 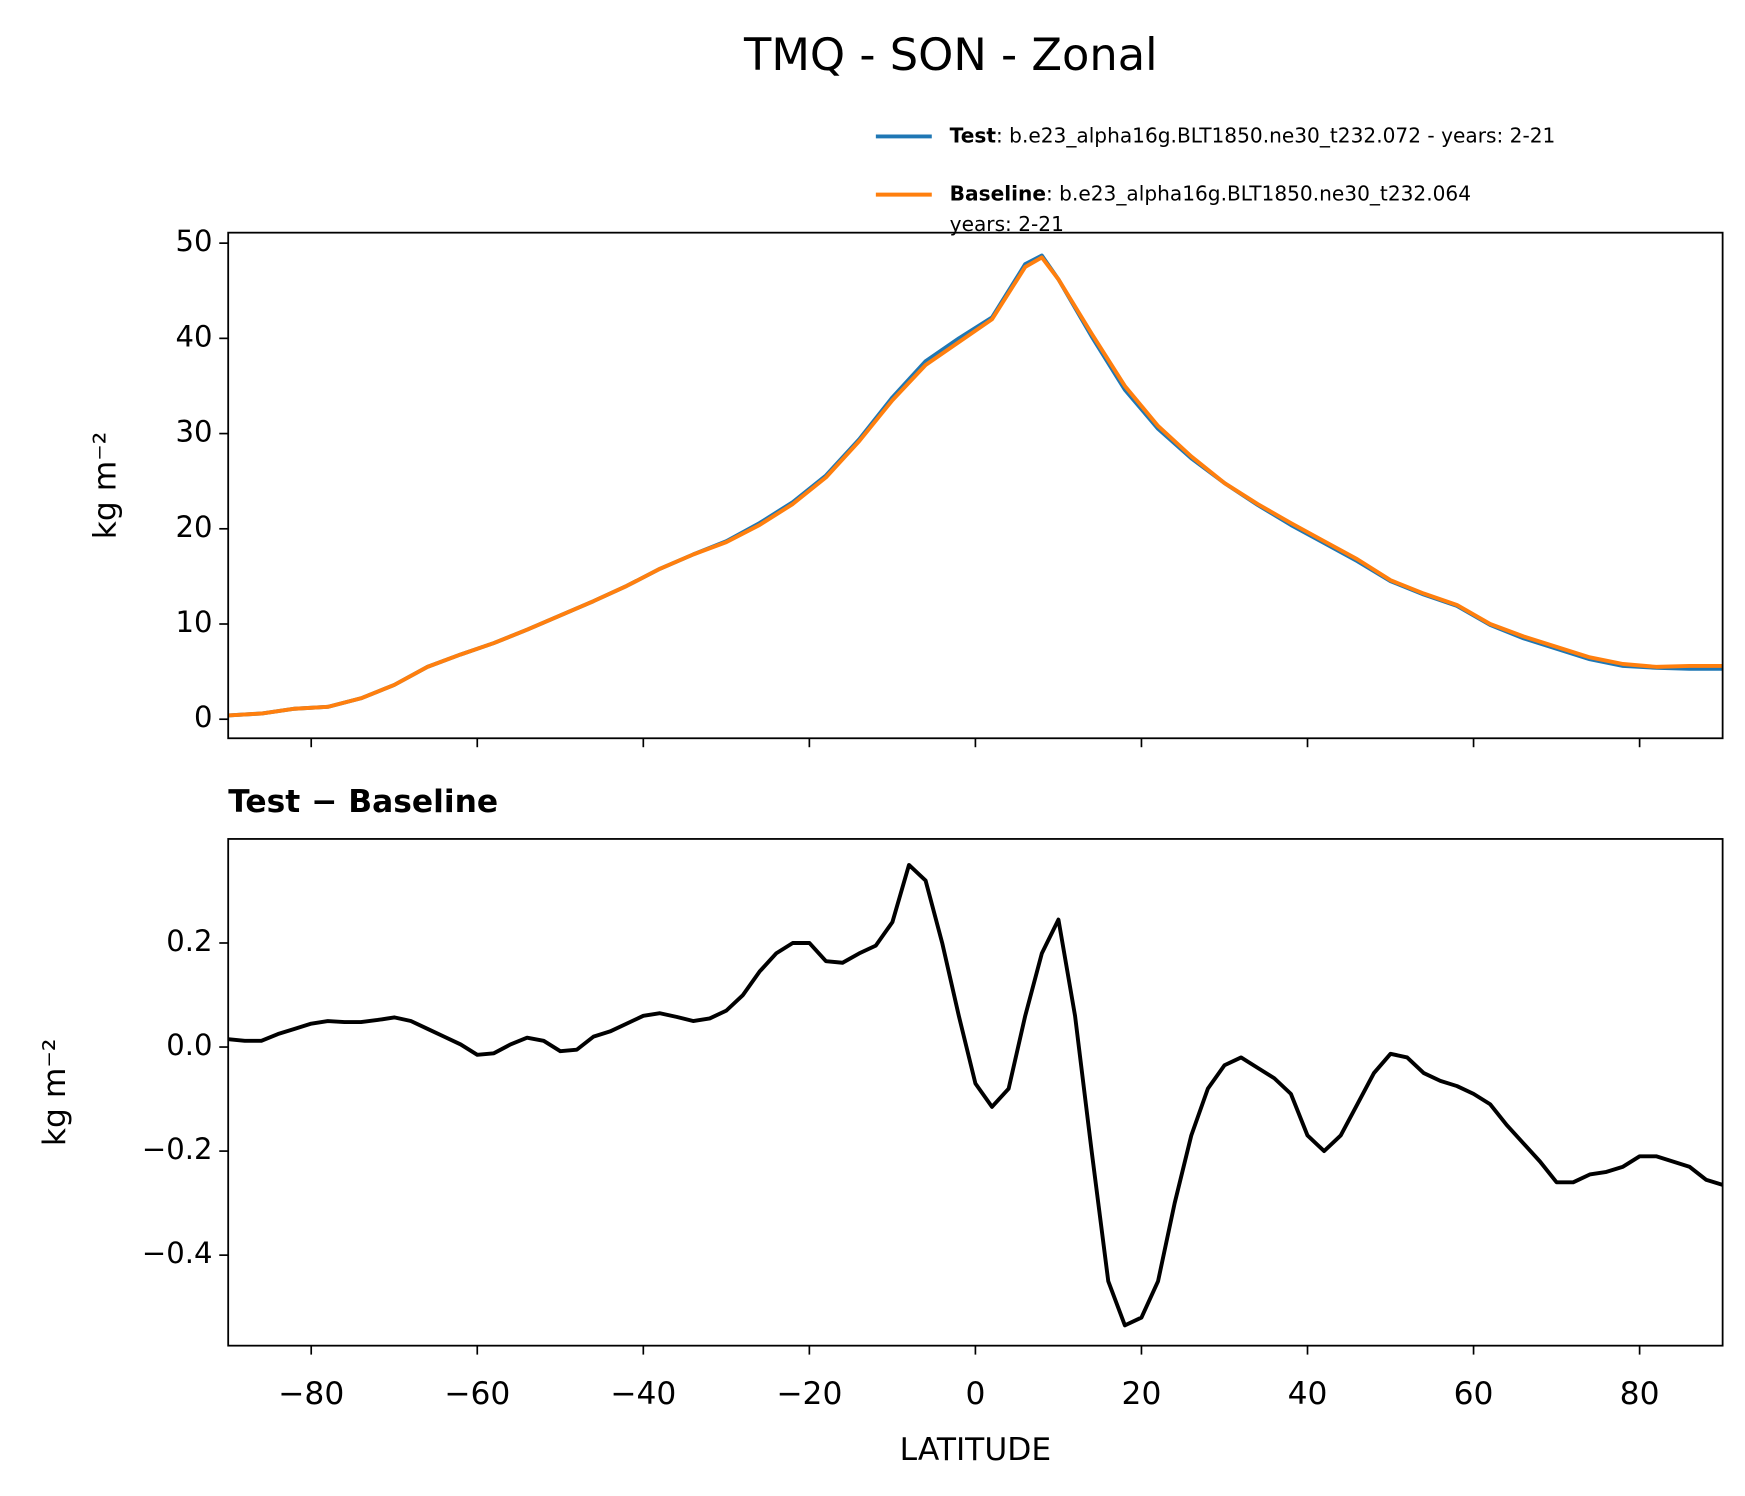 What do you see at coordinates (194, 241) in the screenshot?
I see `y-tick-label: 50` at bounding box center [194, 241].